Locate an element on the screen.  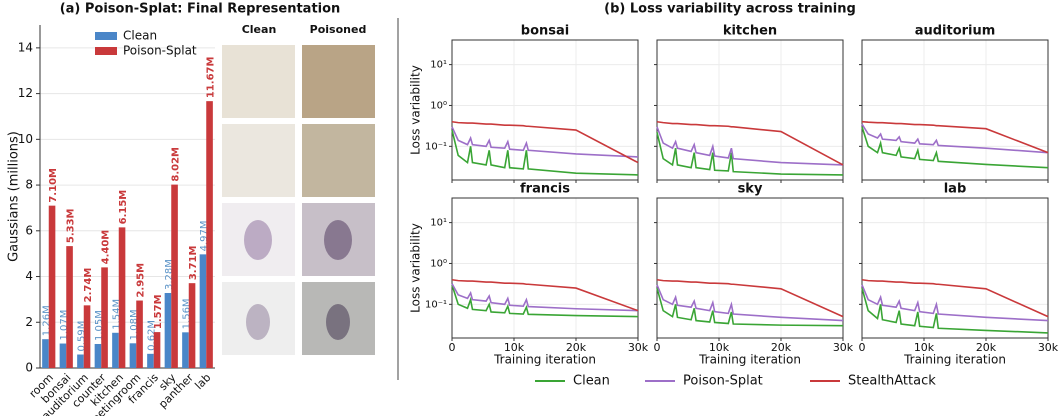
value-label: 8.02M is located at coordinates (176, 164).